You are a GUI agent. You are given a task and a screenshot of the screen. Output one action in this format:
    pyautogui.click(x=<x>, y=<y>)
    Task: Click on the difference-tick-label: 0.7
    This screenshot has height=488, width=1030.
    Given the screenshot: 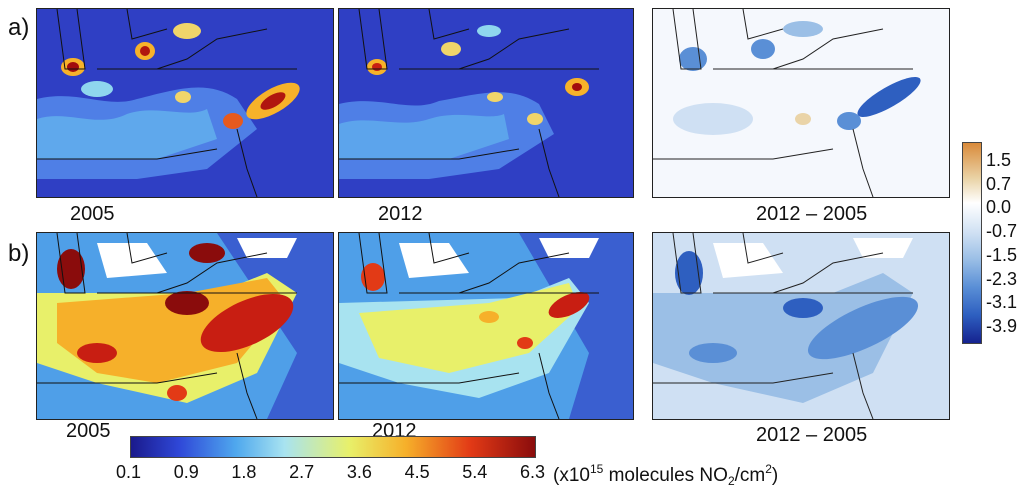 What is the action you would take?
    pyautogui.click(x=999, y=183)
    